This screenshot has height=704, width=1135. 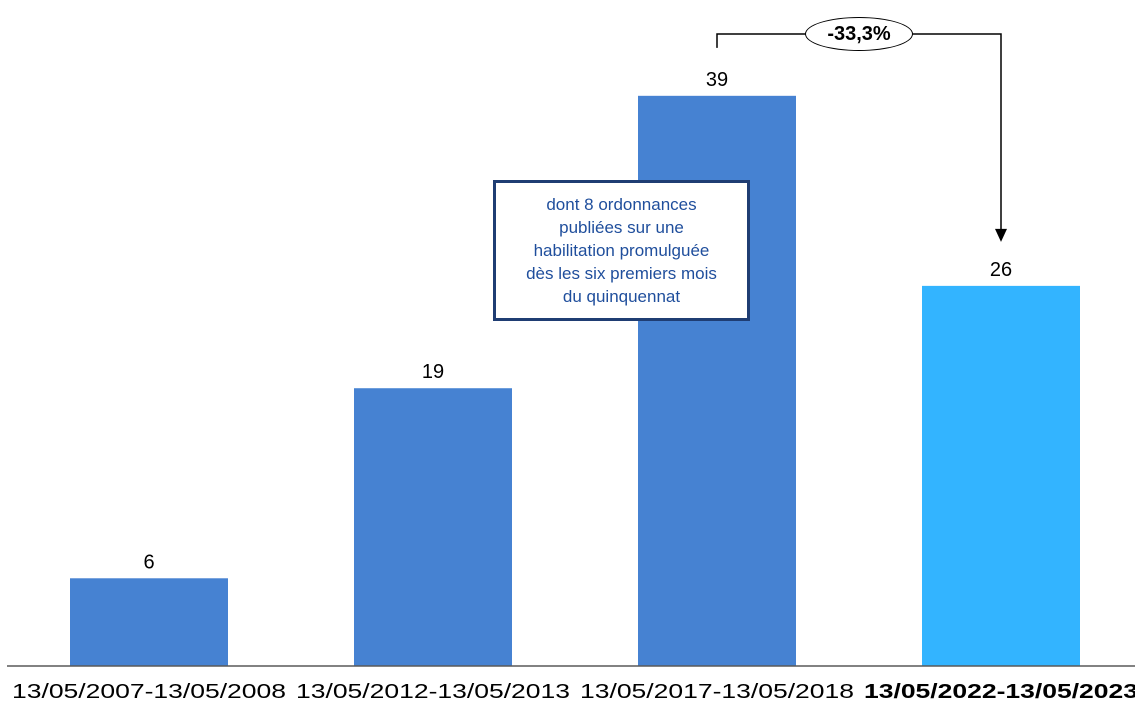 What do you see at coordinates (859, 34) in the screenshot?
I see `change-percentage-bubble: -33,3%` at bounding box center [859, 34].